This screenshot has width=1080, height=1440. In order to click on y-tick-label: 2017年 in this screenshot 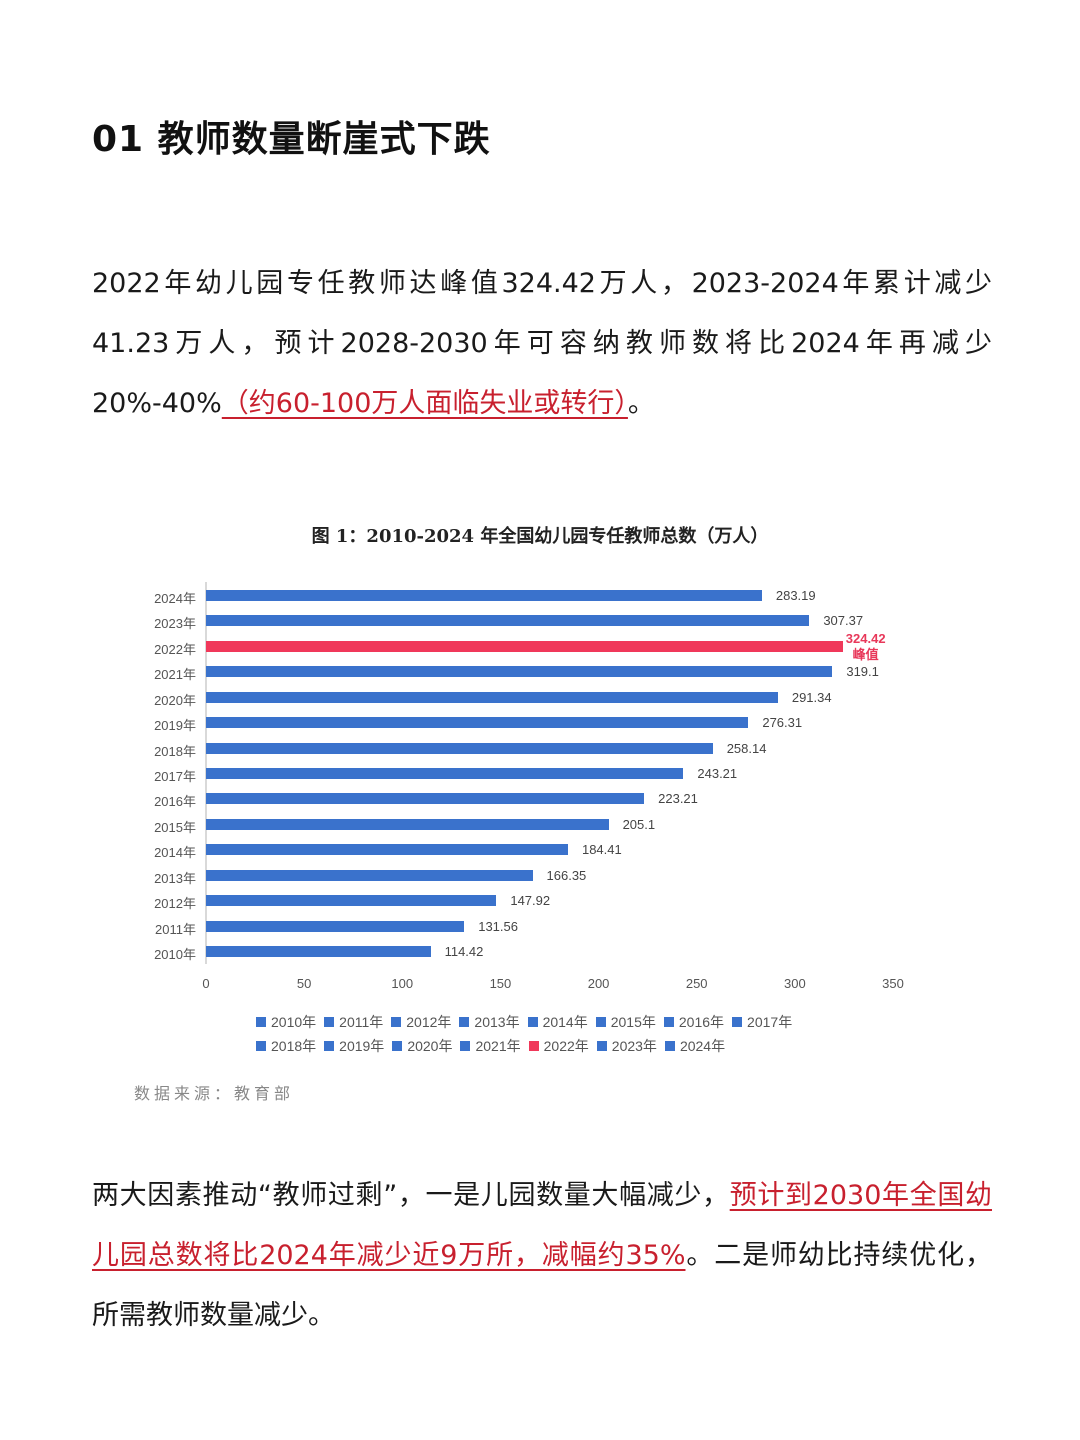, I will do `click(175, 776)`.